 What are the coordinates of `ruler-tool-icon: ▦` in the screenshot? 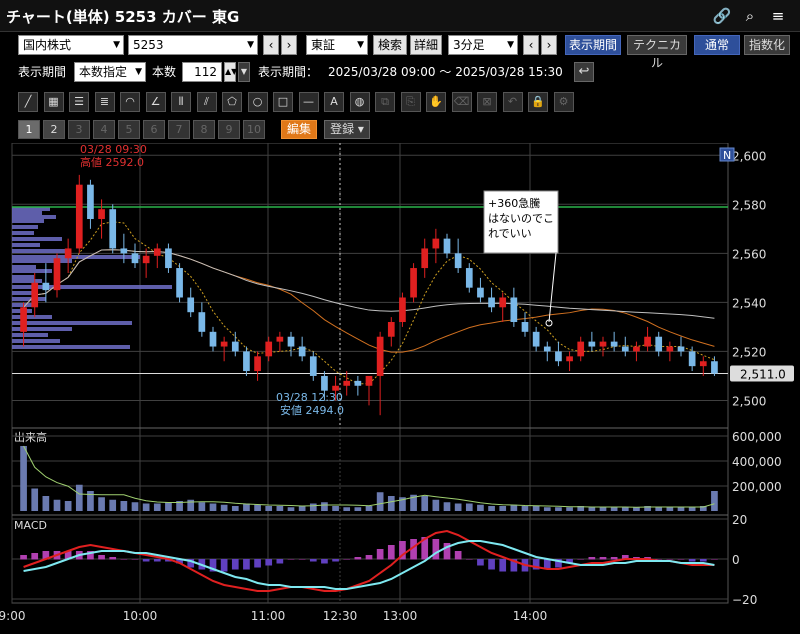 It's located at (53, 102).